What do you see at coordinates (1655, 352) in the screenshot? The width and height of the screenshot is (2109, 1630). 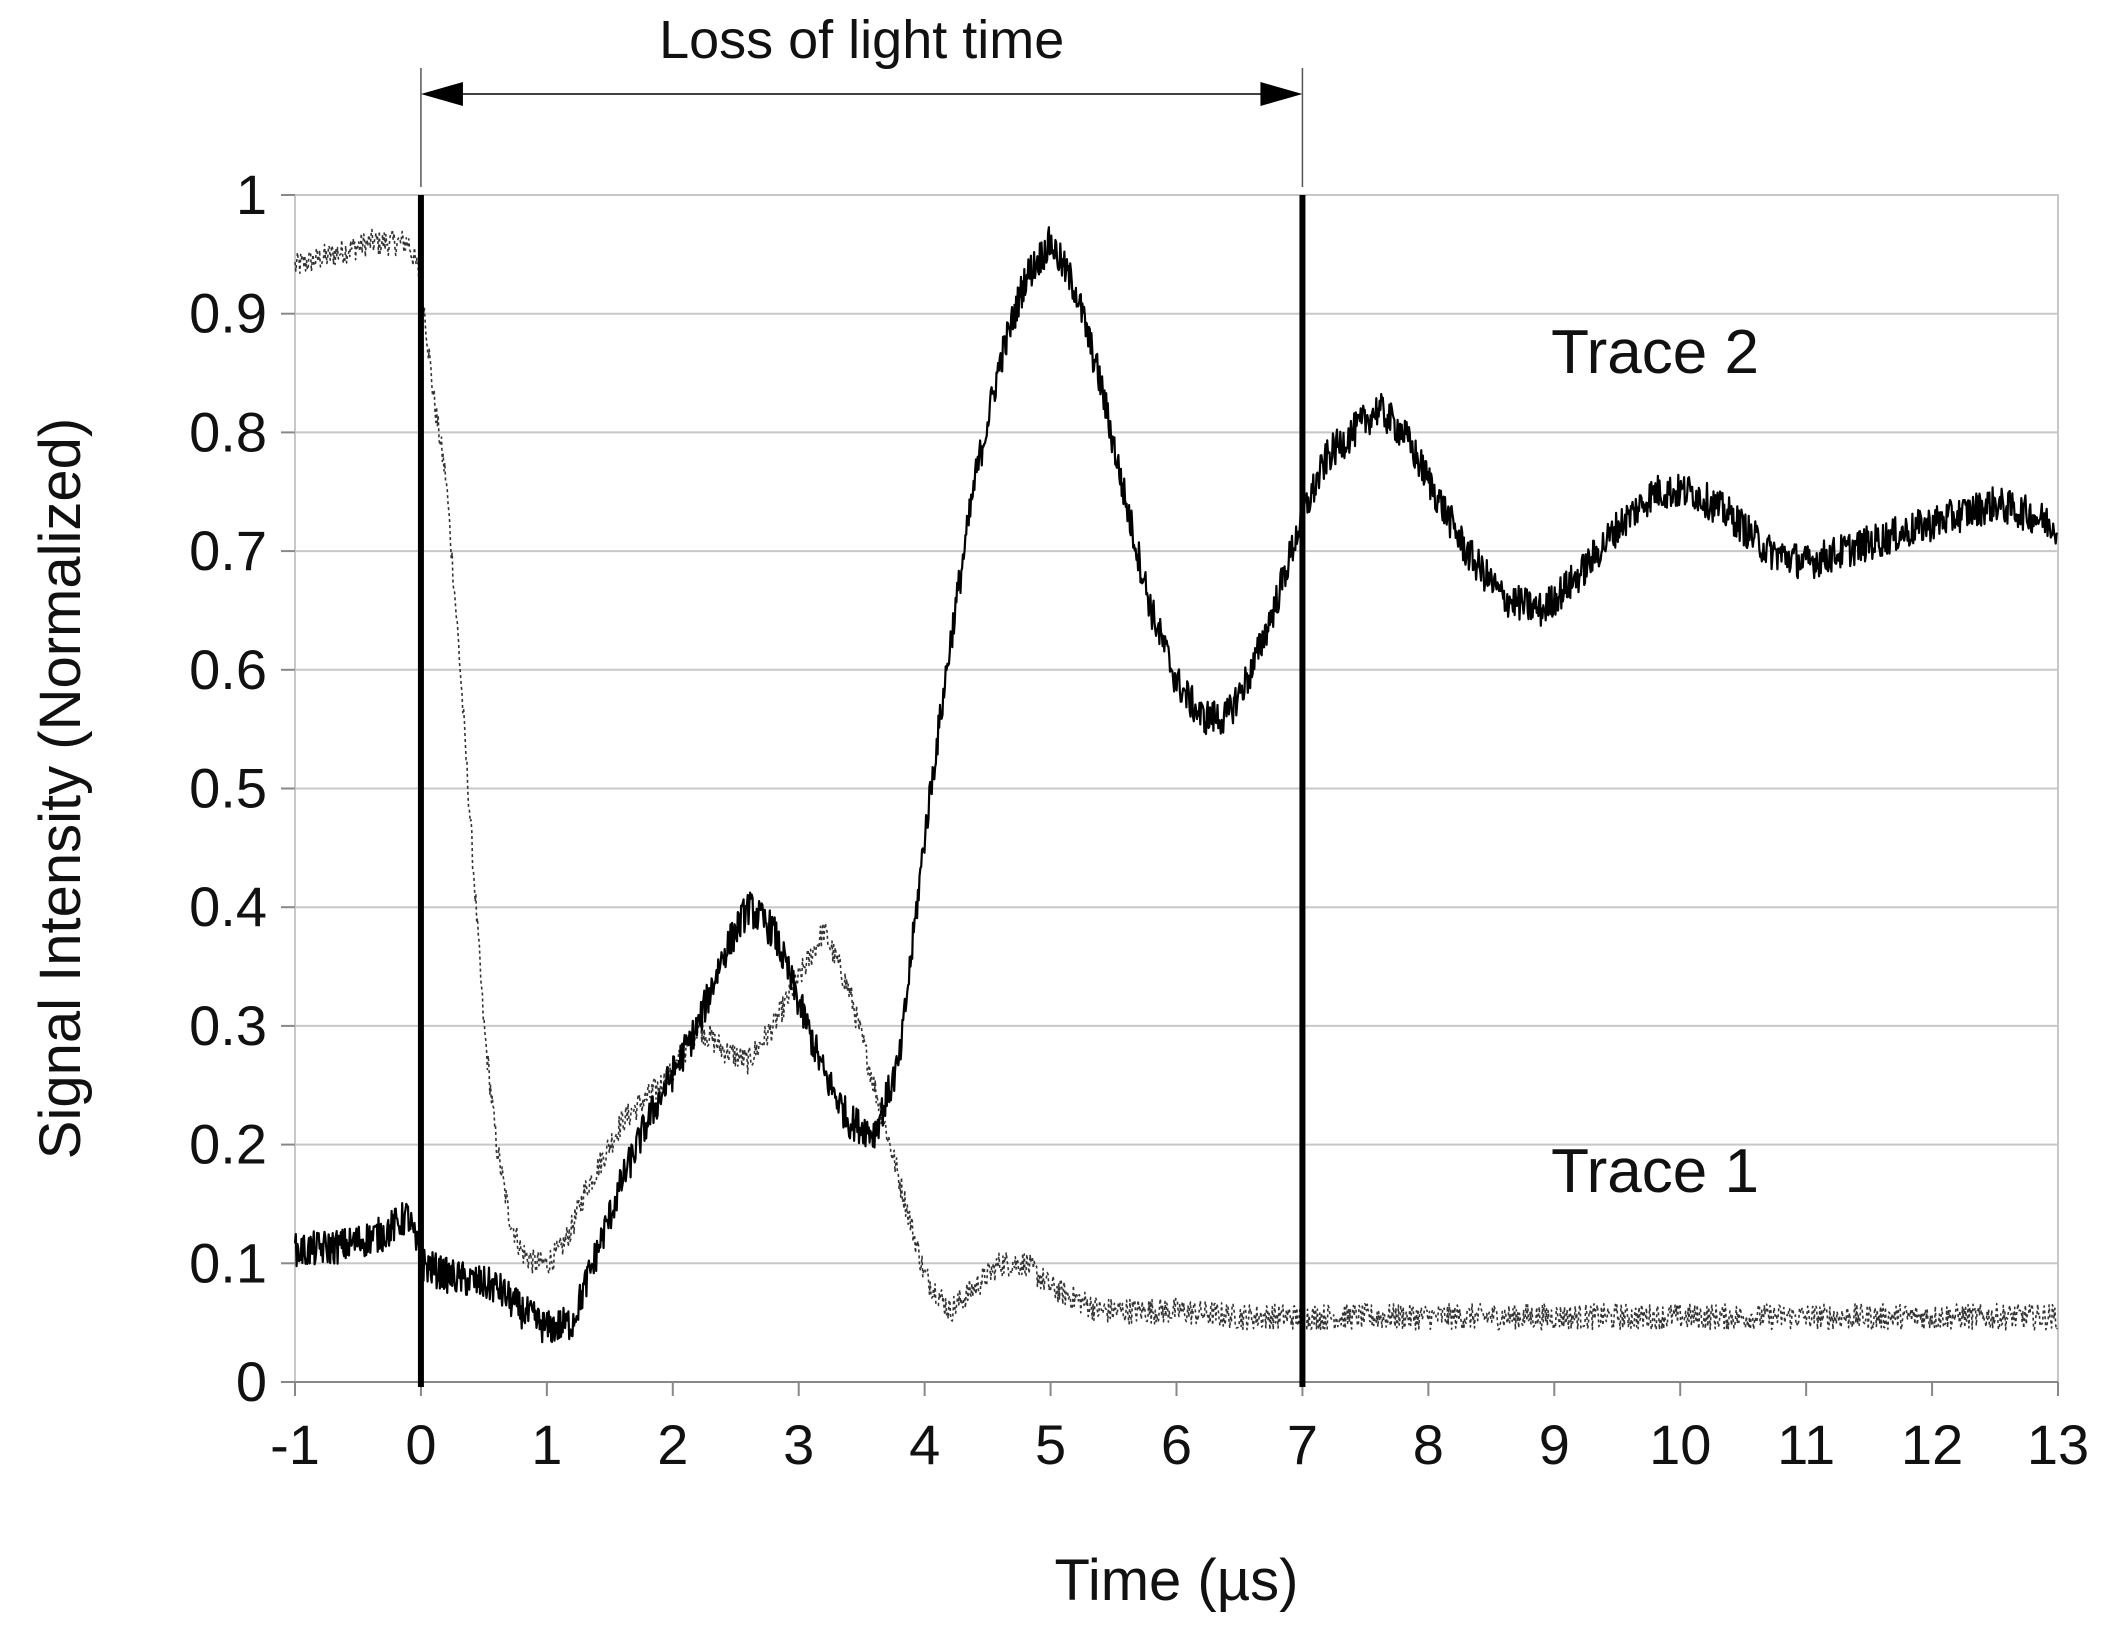 I see `trace-2-label: Trace 2` at bounding box center [1655, 352].